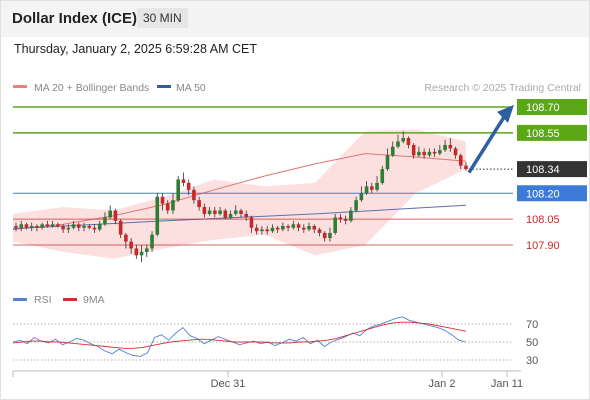 The image size is (590, 400). What do you see at coordinates (505, 113) in the screenshot?
I see `forecast-arrow-head` at bounding box center [505, 113].